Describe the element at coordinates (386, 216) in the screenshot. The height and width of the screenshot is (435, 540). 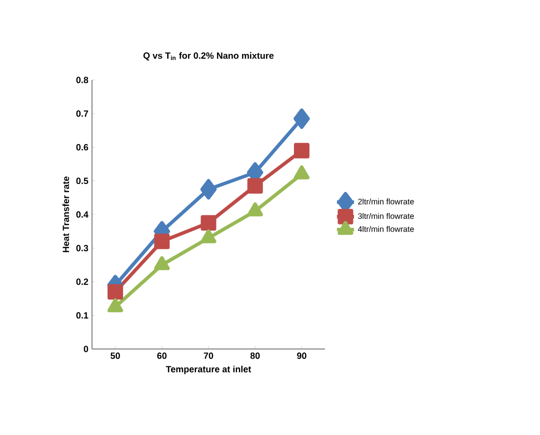
I see `legend-label: 3ltr/min flowrate` at that location.